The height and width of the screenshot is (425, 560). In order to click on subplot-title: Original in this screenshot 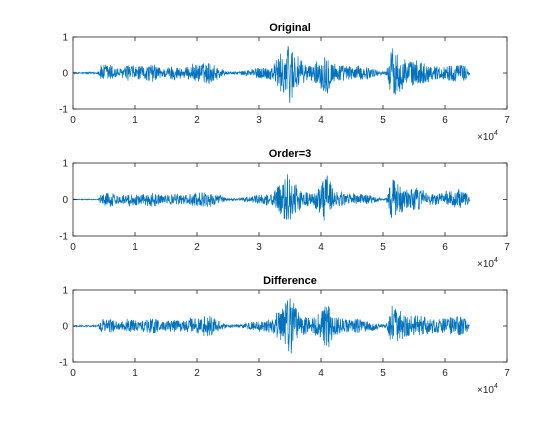, I will do `click(290, 28)`.